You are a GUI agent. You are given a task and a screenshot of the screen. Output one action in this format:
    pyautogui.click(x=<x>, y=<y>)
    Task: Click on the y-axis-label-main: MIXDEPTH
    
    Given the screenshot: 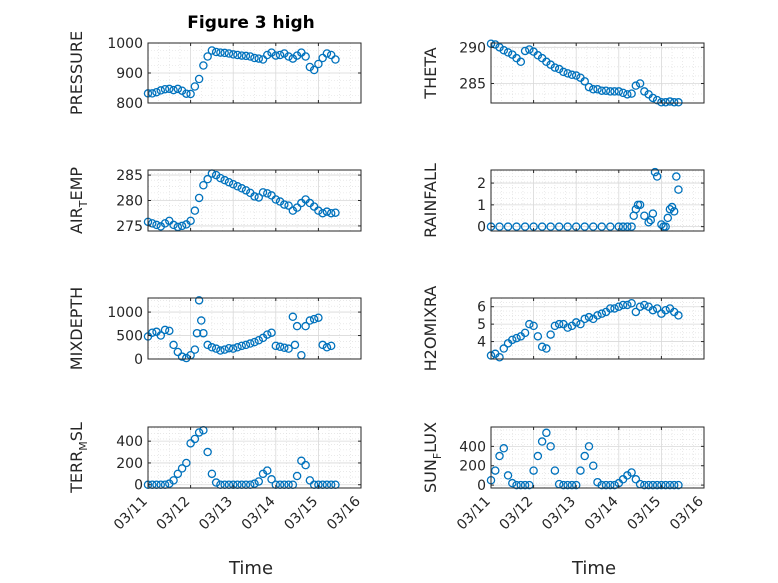 What is the action you would take?
    pyautogui.click(x=76, y=328)
    